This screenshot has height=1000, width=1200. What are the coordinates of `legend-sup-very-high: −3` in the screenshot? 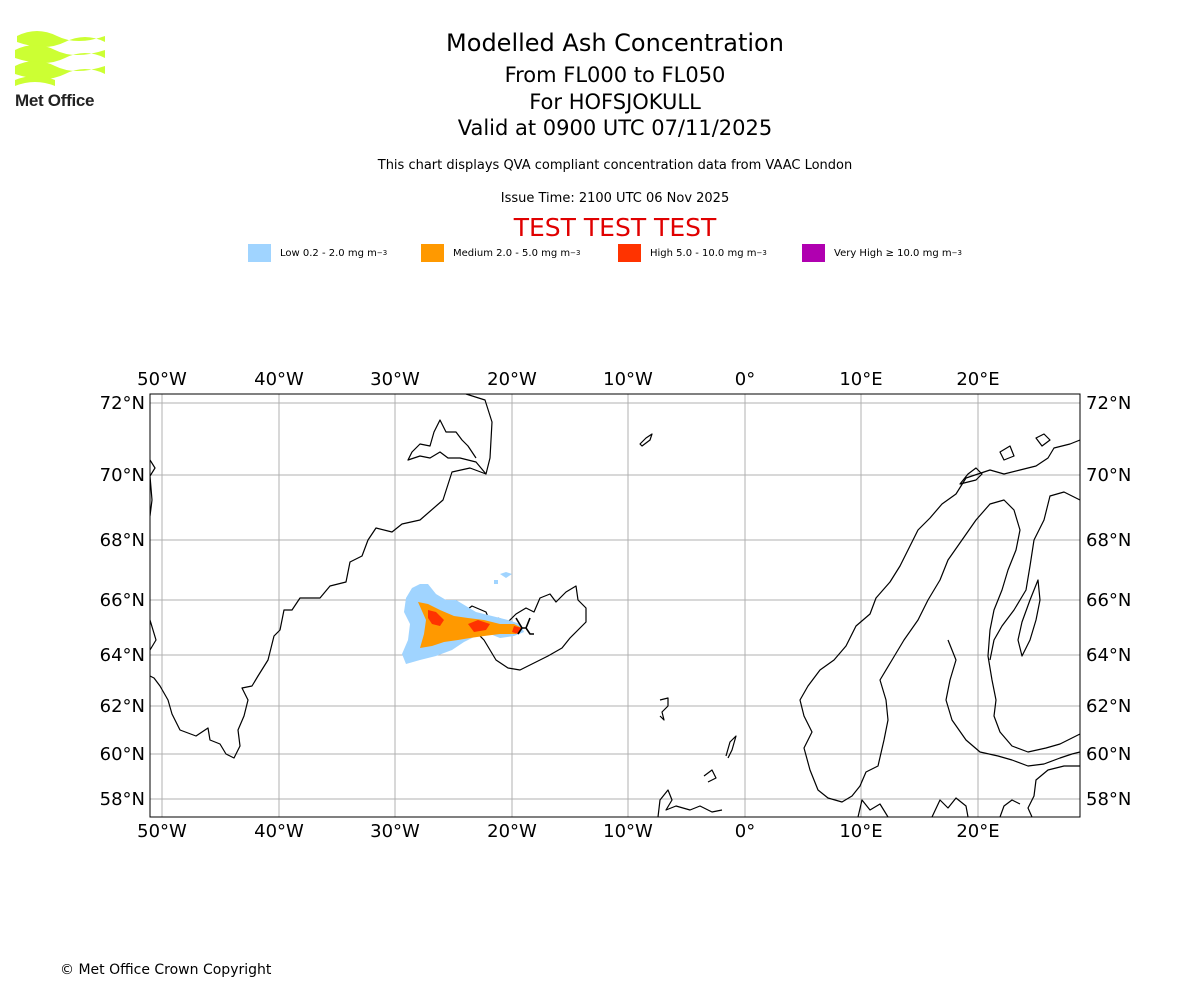 It's located at (956, 253).